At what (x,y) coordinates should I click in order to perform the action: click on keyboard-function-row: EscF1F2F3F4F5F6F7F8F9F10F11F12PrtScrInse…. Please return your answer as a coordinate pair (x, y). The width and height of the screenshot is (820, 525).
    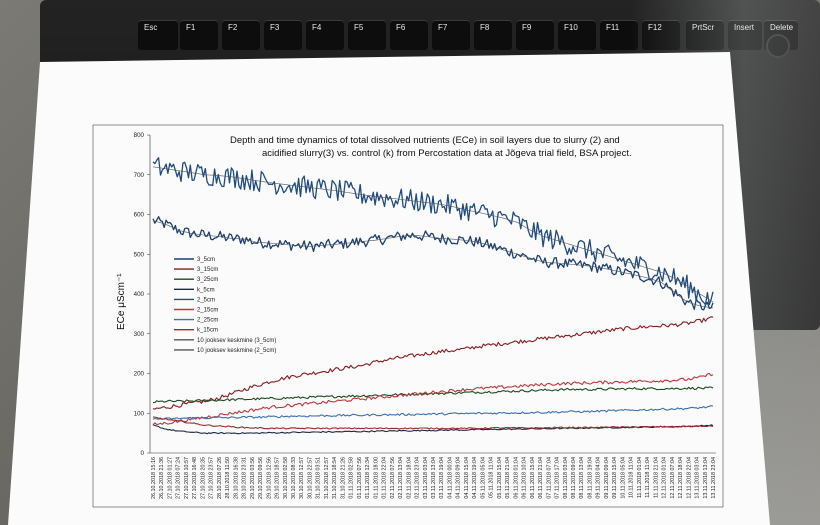
    Looking at the image, I should click on (468, 36).